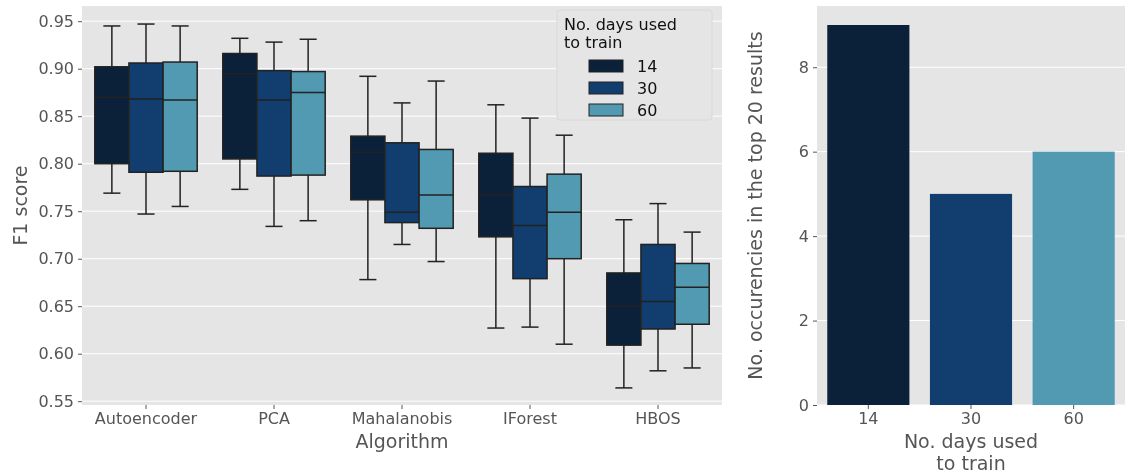 The height and width of the screenshot is (475, 1125). I want to click on y-tick-label: 0, so click(803, 405).